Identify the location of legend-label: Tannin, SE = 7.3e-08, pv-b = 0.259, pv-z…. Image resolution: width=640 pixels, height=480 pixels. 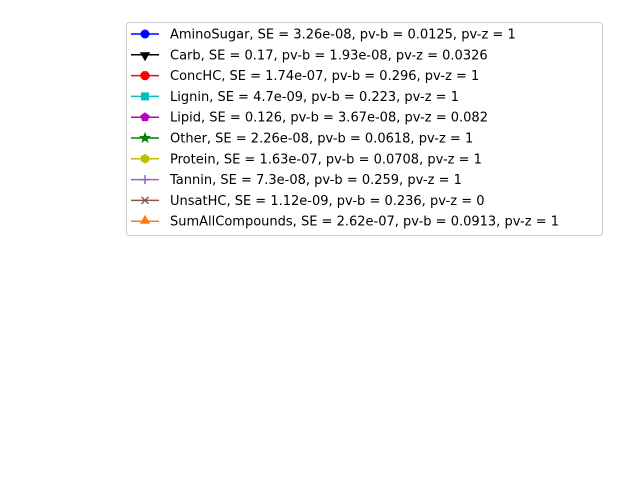
(315, 180).